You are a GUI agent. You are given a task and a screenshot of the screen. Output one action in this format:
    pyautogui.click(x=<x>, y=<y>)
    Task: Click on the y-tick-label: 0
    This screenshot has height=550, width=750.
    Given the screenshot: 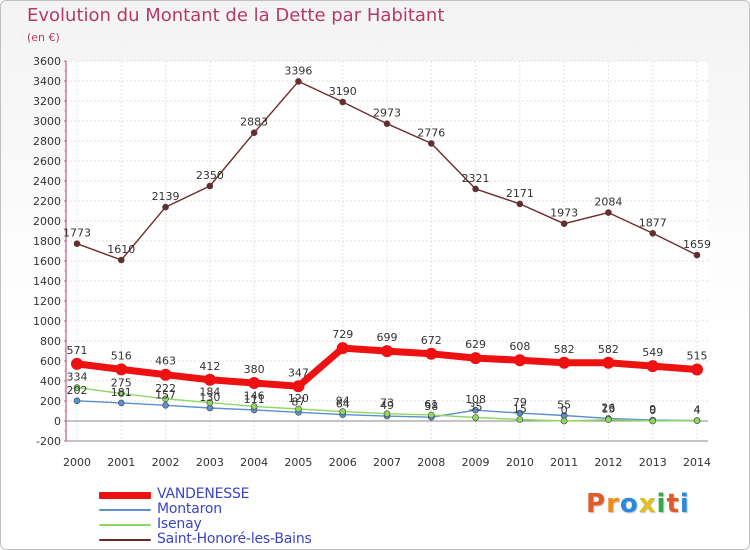 What is the action you would take?
    pyautogui.click(x=57, y=421)
    